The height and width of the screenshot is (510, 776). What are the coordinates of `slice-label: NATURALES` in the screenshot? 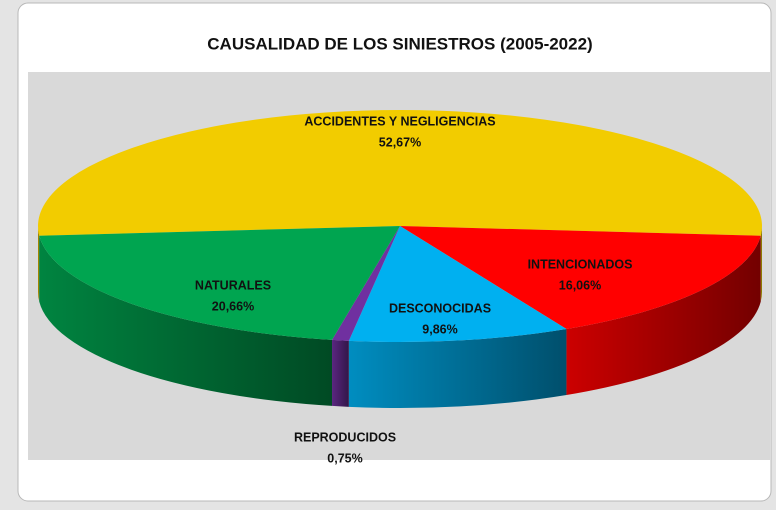 It's located at (233, 285).